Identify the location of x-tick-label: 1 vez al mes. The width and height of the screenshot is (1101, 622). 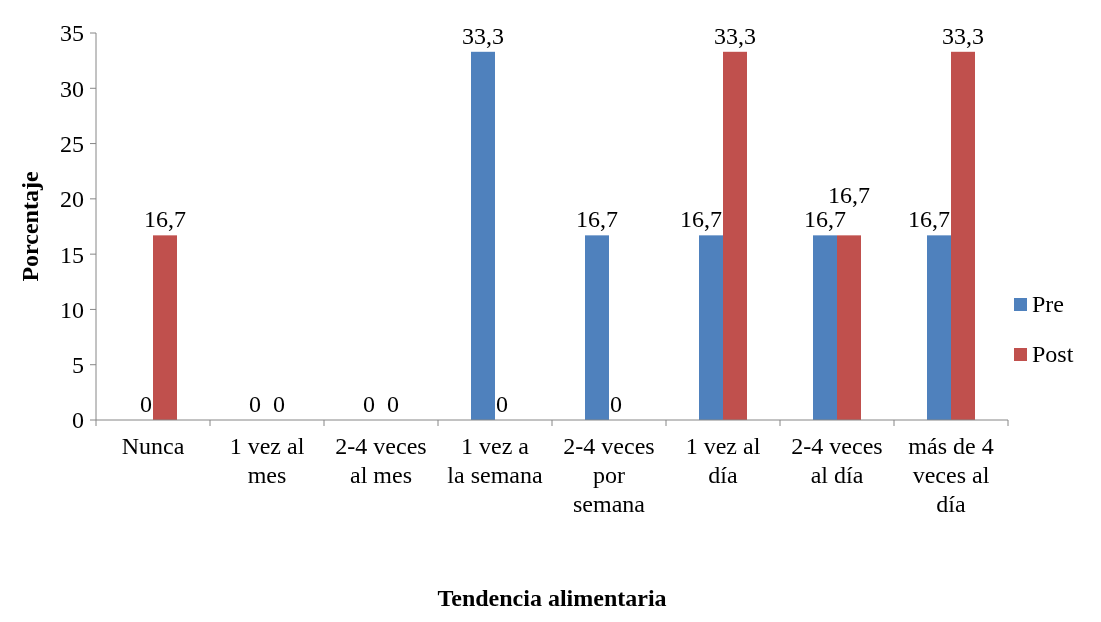
(267, 461).